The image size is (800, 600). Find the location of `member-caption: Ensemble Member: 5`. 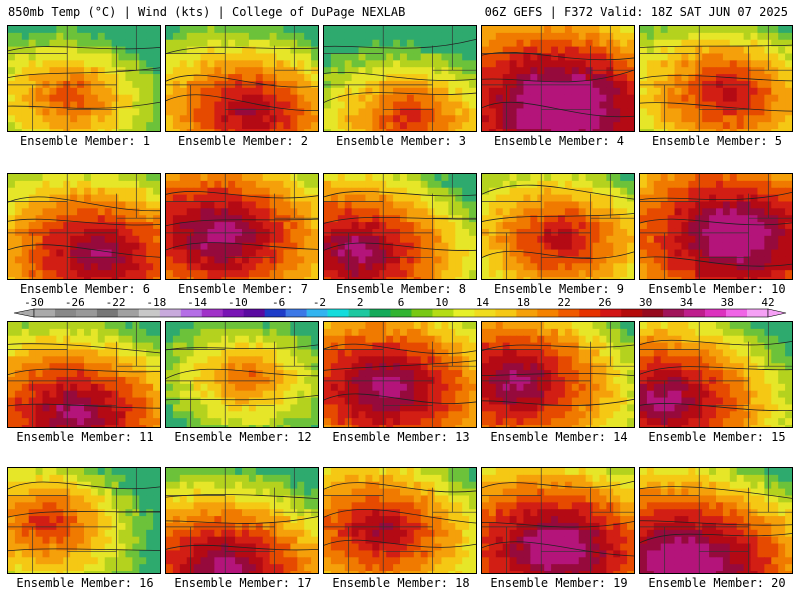

member-caption: Ensemble Member: 5 is located at coordinates (717, 141).